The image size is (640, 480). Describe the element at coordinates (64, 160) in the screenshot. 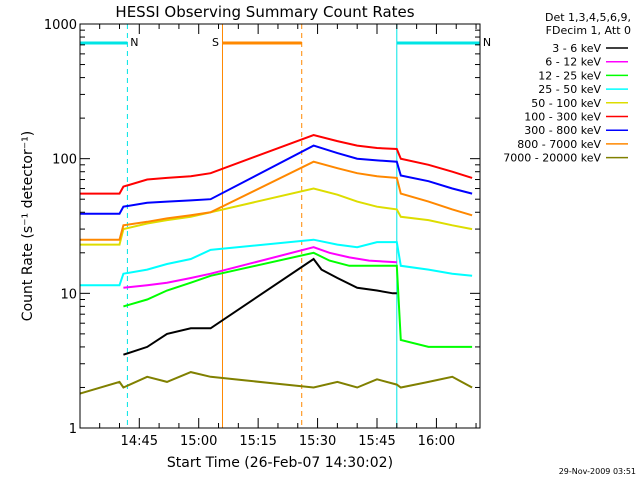

I see `y-tick-label: 100` at that location.